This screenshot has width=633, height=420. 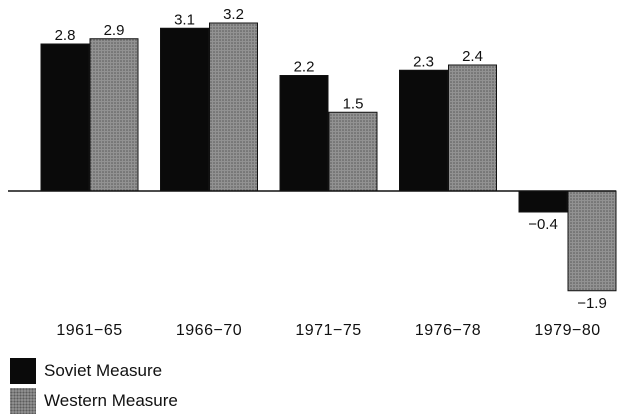 I want to click on x-tick-label-1966-70: 1966−70, so click(x=209, y=330).